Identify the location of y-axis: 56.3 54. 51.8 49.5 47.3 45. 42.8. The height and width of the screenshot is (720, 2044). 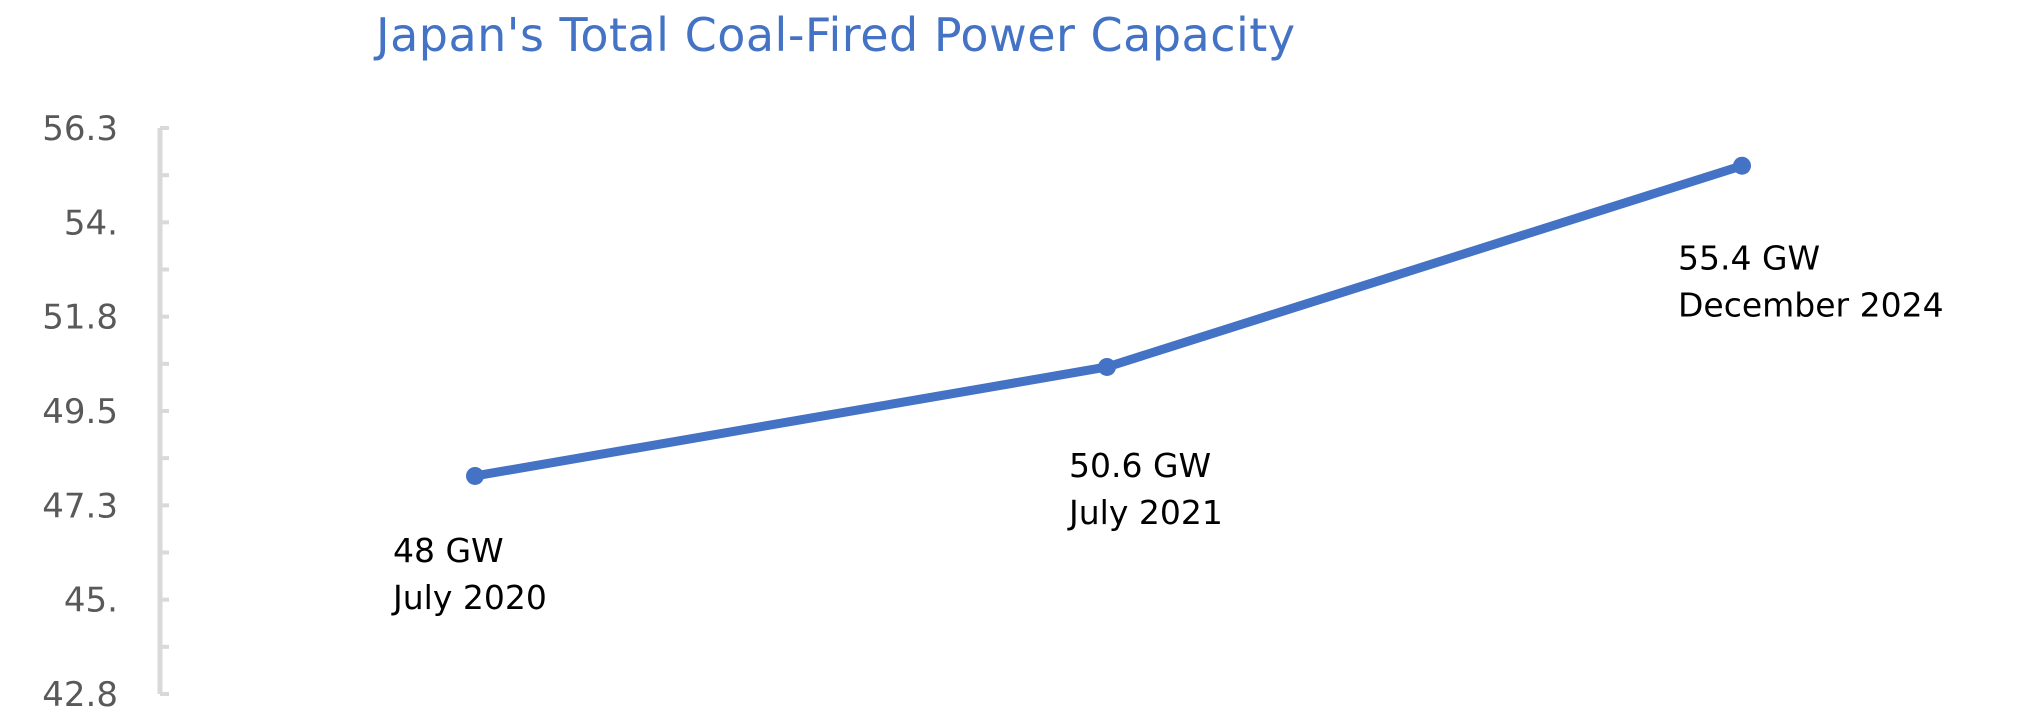
(105, 412).